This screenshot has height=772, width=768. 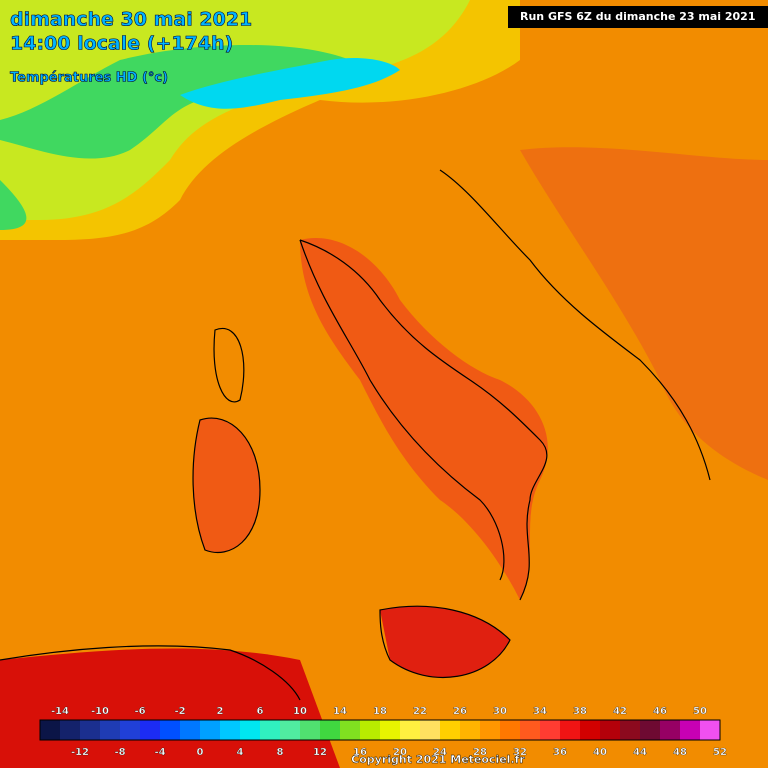 What do you see at coordinates (200, 752) in the screenshot?
I see `scale-tick-label: 0` at bounding box center [200, 752].